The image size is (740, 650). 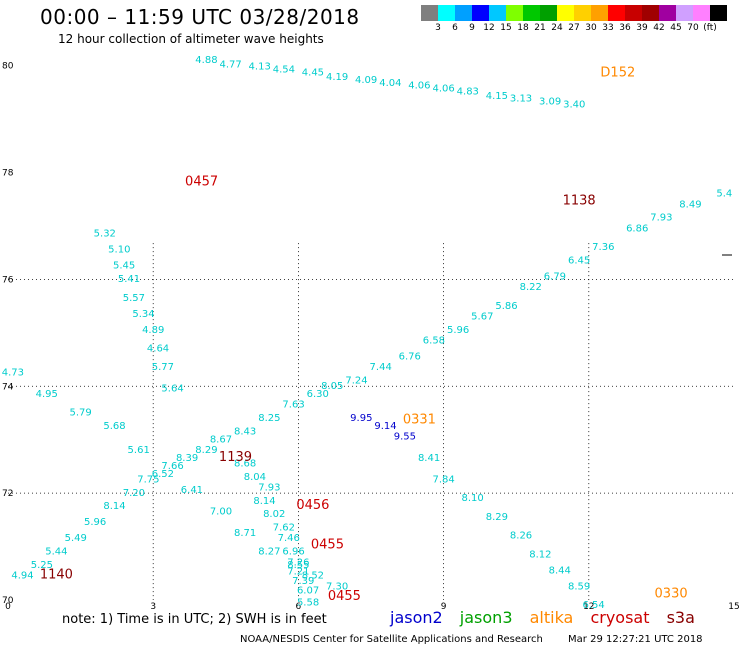 What do you see at coordinates (551, 617) in the screenshot?
I see `legend-altika: altika` at bounding box center [551, 617].